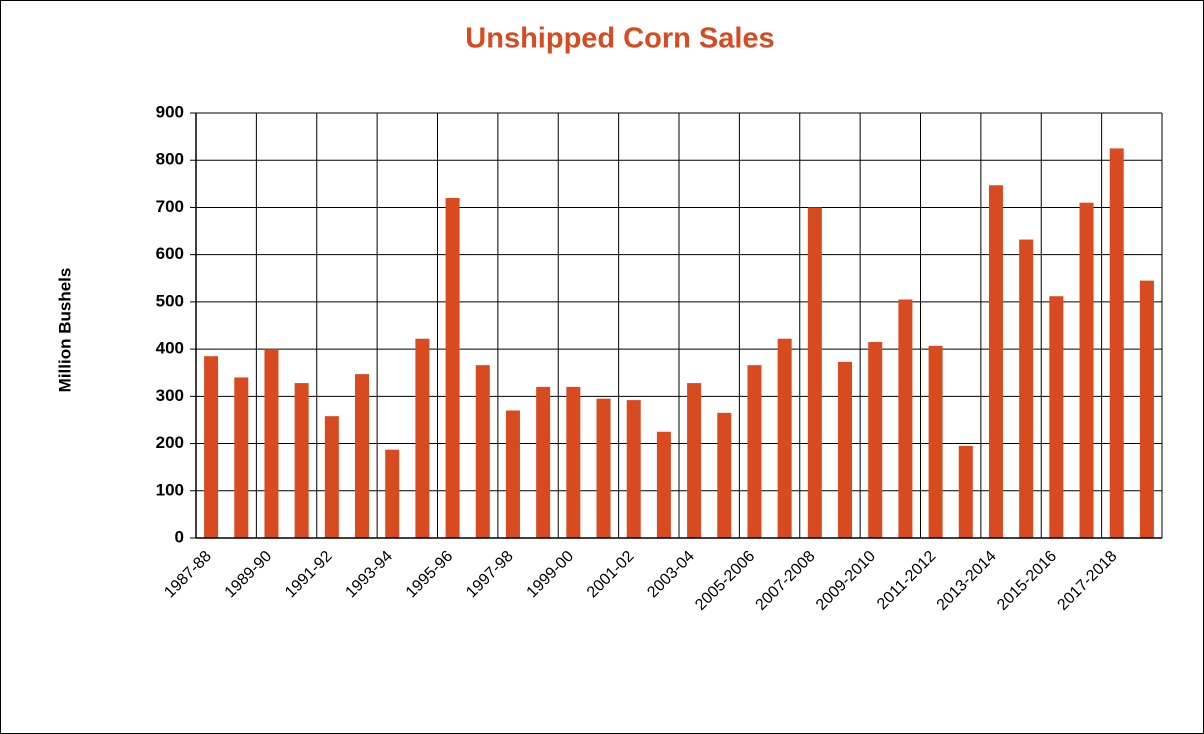 This screenshot has width=1204, height=734. What do you see at coordinates (170, 442) in the screenshot?
I see `y-tick-label: 200` at bounding box center [170, 442].